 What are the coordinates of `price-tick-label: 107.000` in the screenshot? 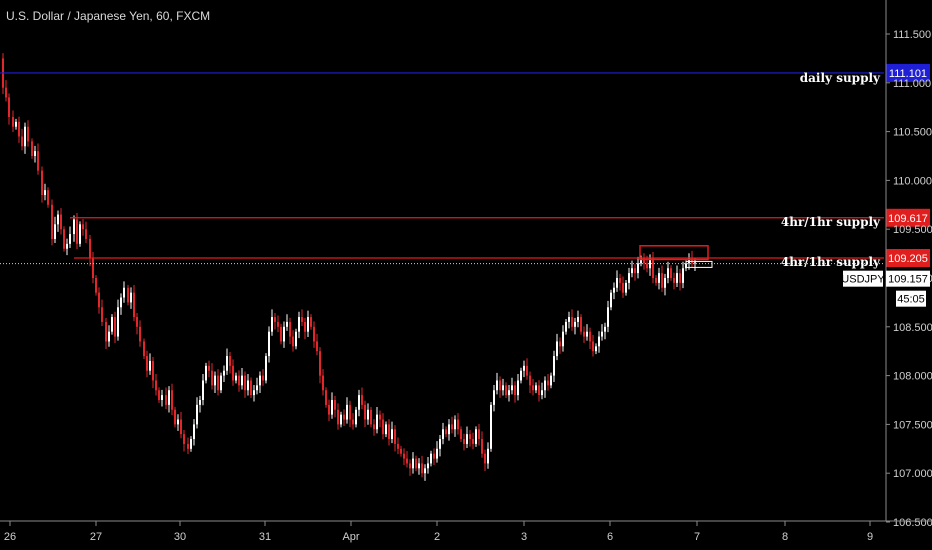 It's located at (912, 474).